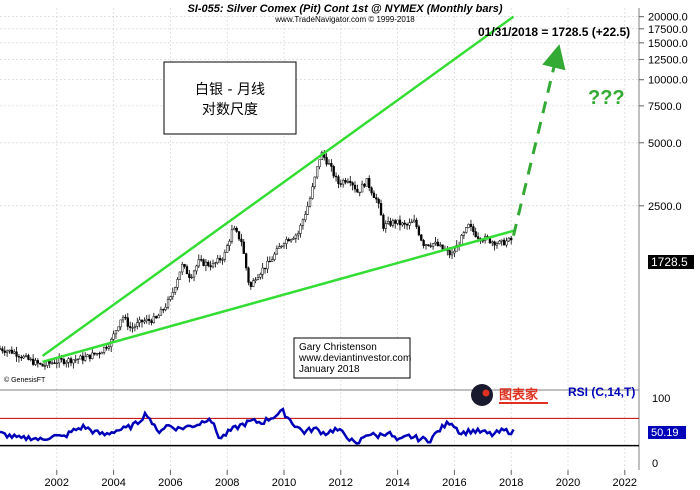 This screenshot has height=490, width=700. I want to click on logo-head-icon, so click(482, 395).